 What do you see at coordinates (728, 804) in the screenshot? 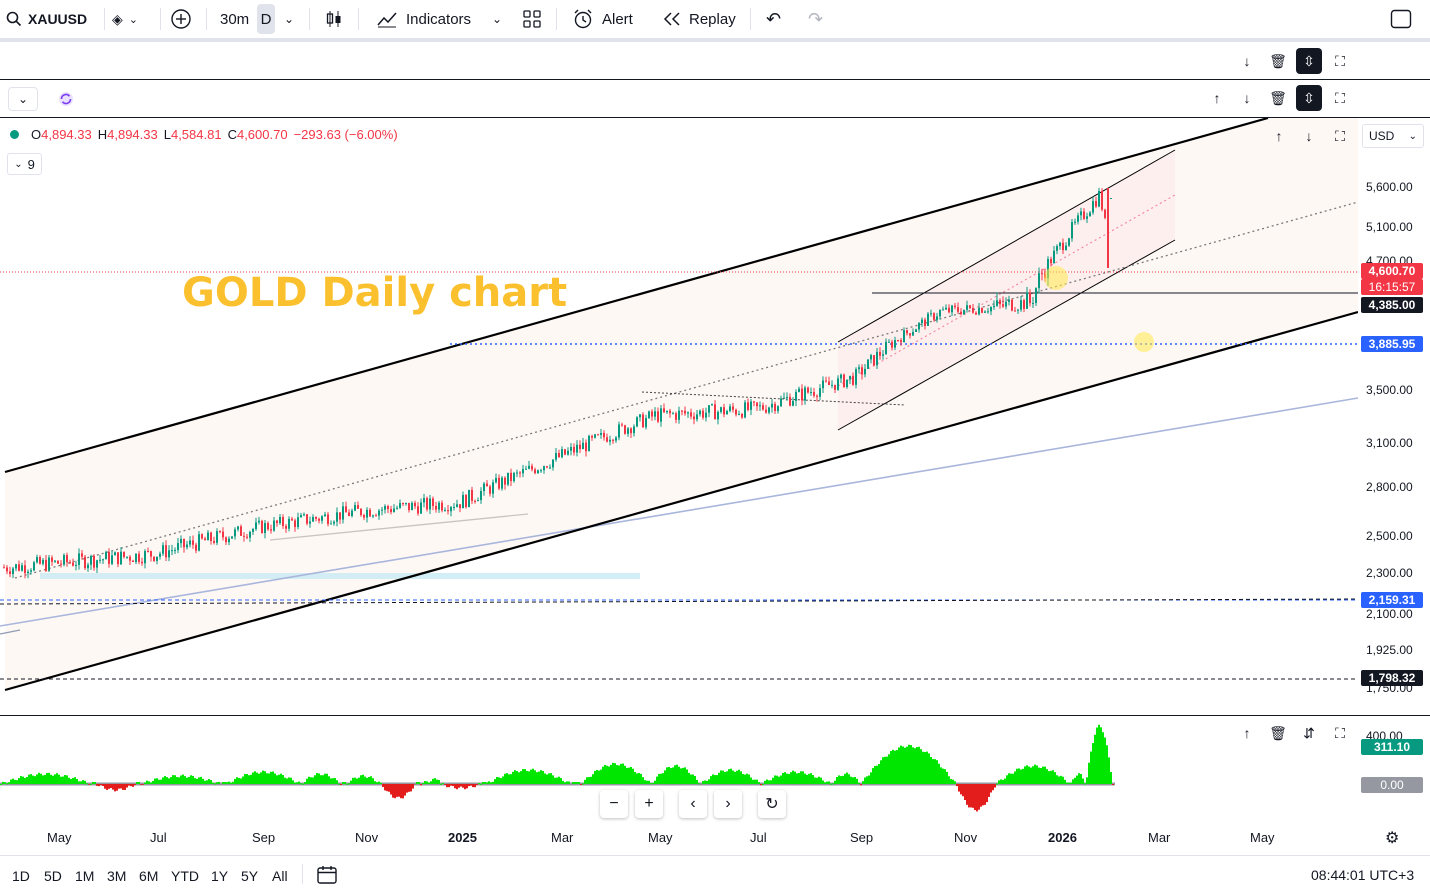
I see `scroll-right-button: ›` at bounding box center [728, 804].